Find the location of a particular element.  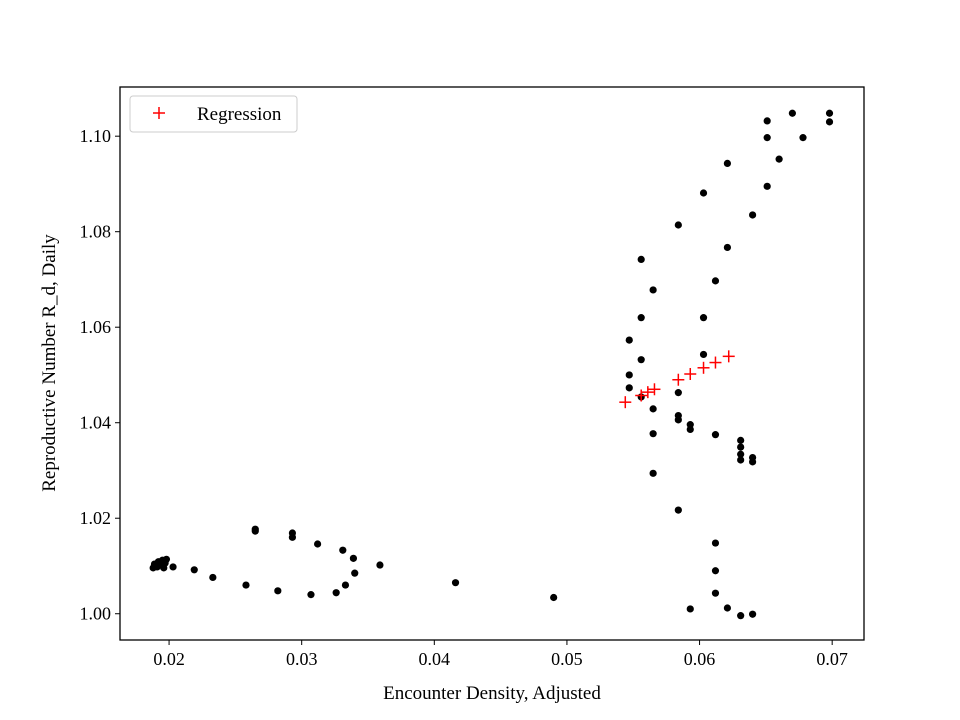

y-axis-label: Reproductive Number R_d, Daily is located at coordinates (49, 363).